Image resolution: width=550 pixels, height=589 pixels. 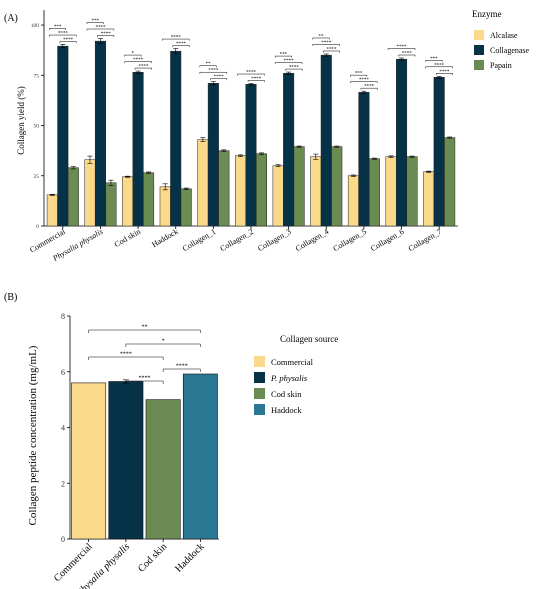 I want to click on panel-b-x-tick-label: Haddock, so click(x=189, y=557).